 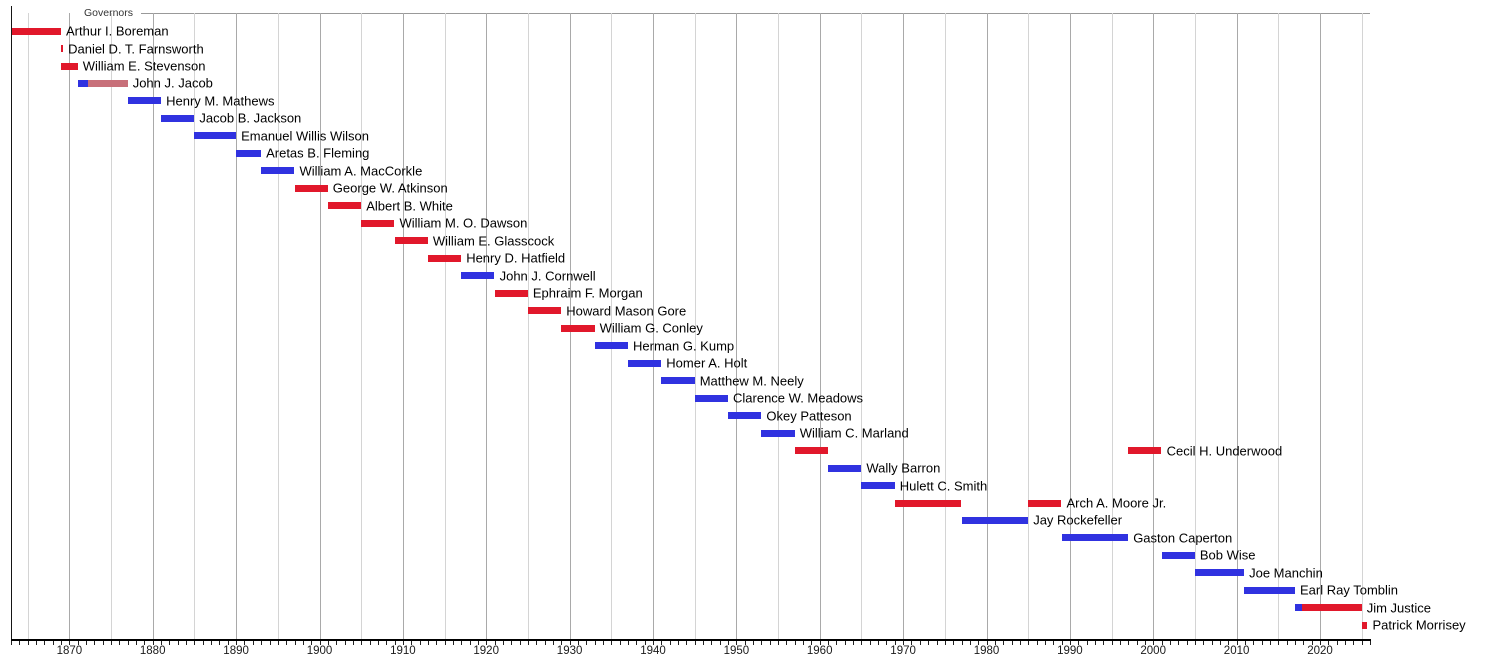 What do you see at coordinates (1236, 651) in the screenshot?
I see `x-axis-year-label: 2010` at bounding box center [1236, 651].